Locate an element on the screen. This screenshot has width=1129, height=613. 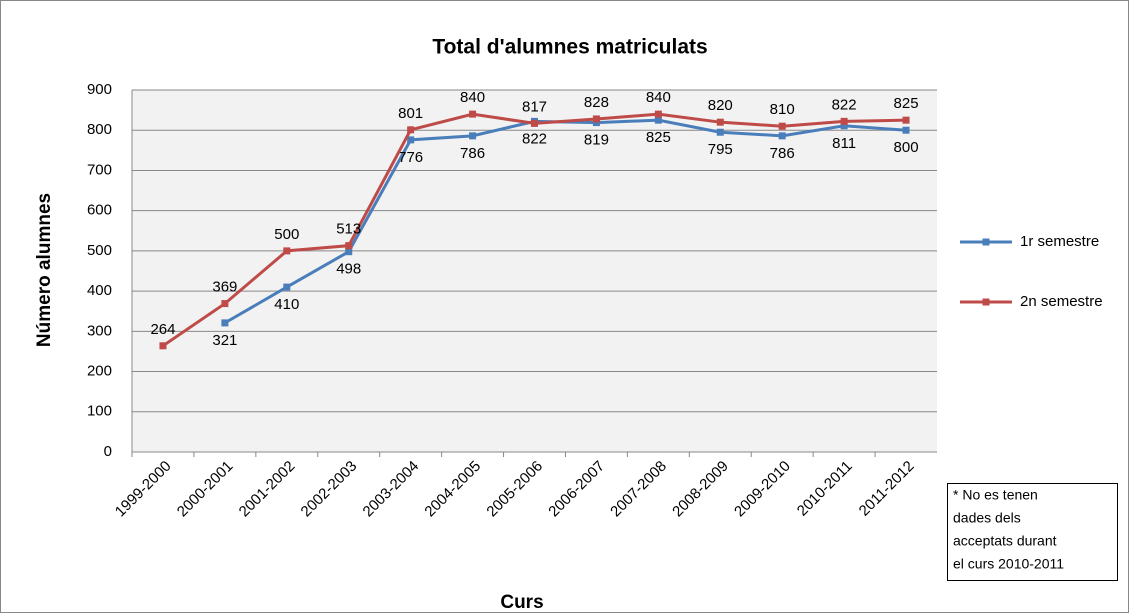
data-label: 776 is located at coordinates (410, 157).